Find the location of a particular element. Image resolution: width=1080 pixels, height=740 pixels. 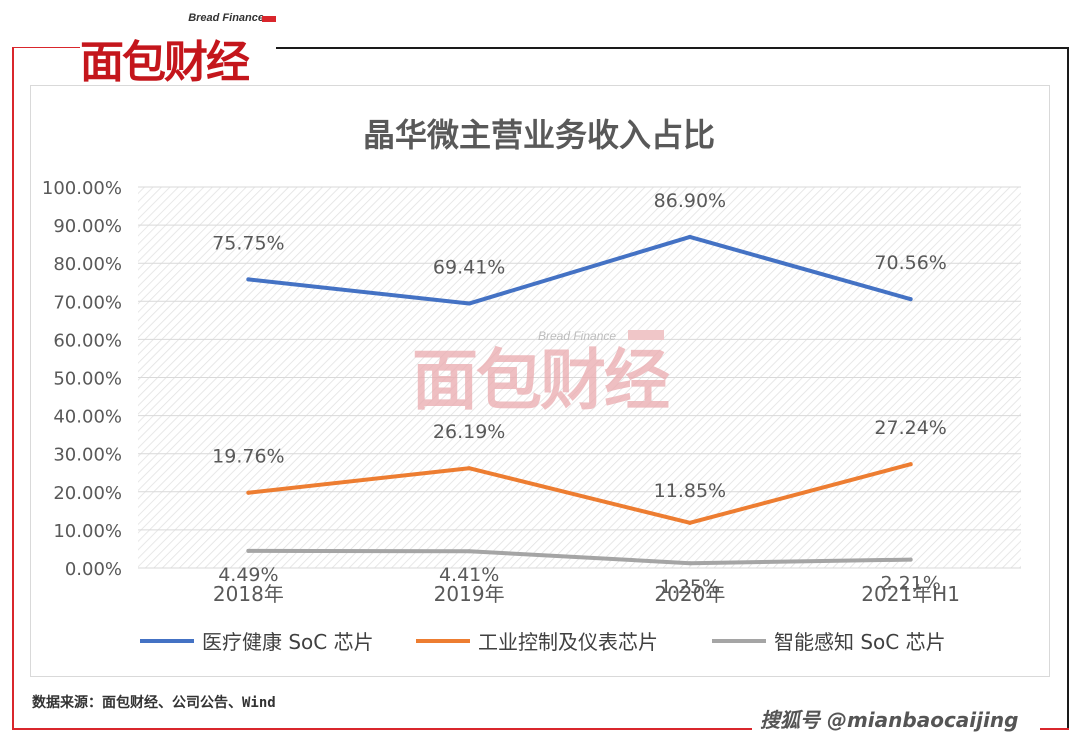

data-label: 70.56% is located at coordinates (910, 263).